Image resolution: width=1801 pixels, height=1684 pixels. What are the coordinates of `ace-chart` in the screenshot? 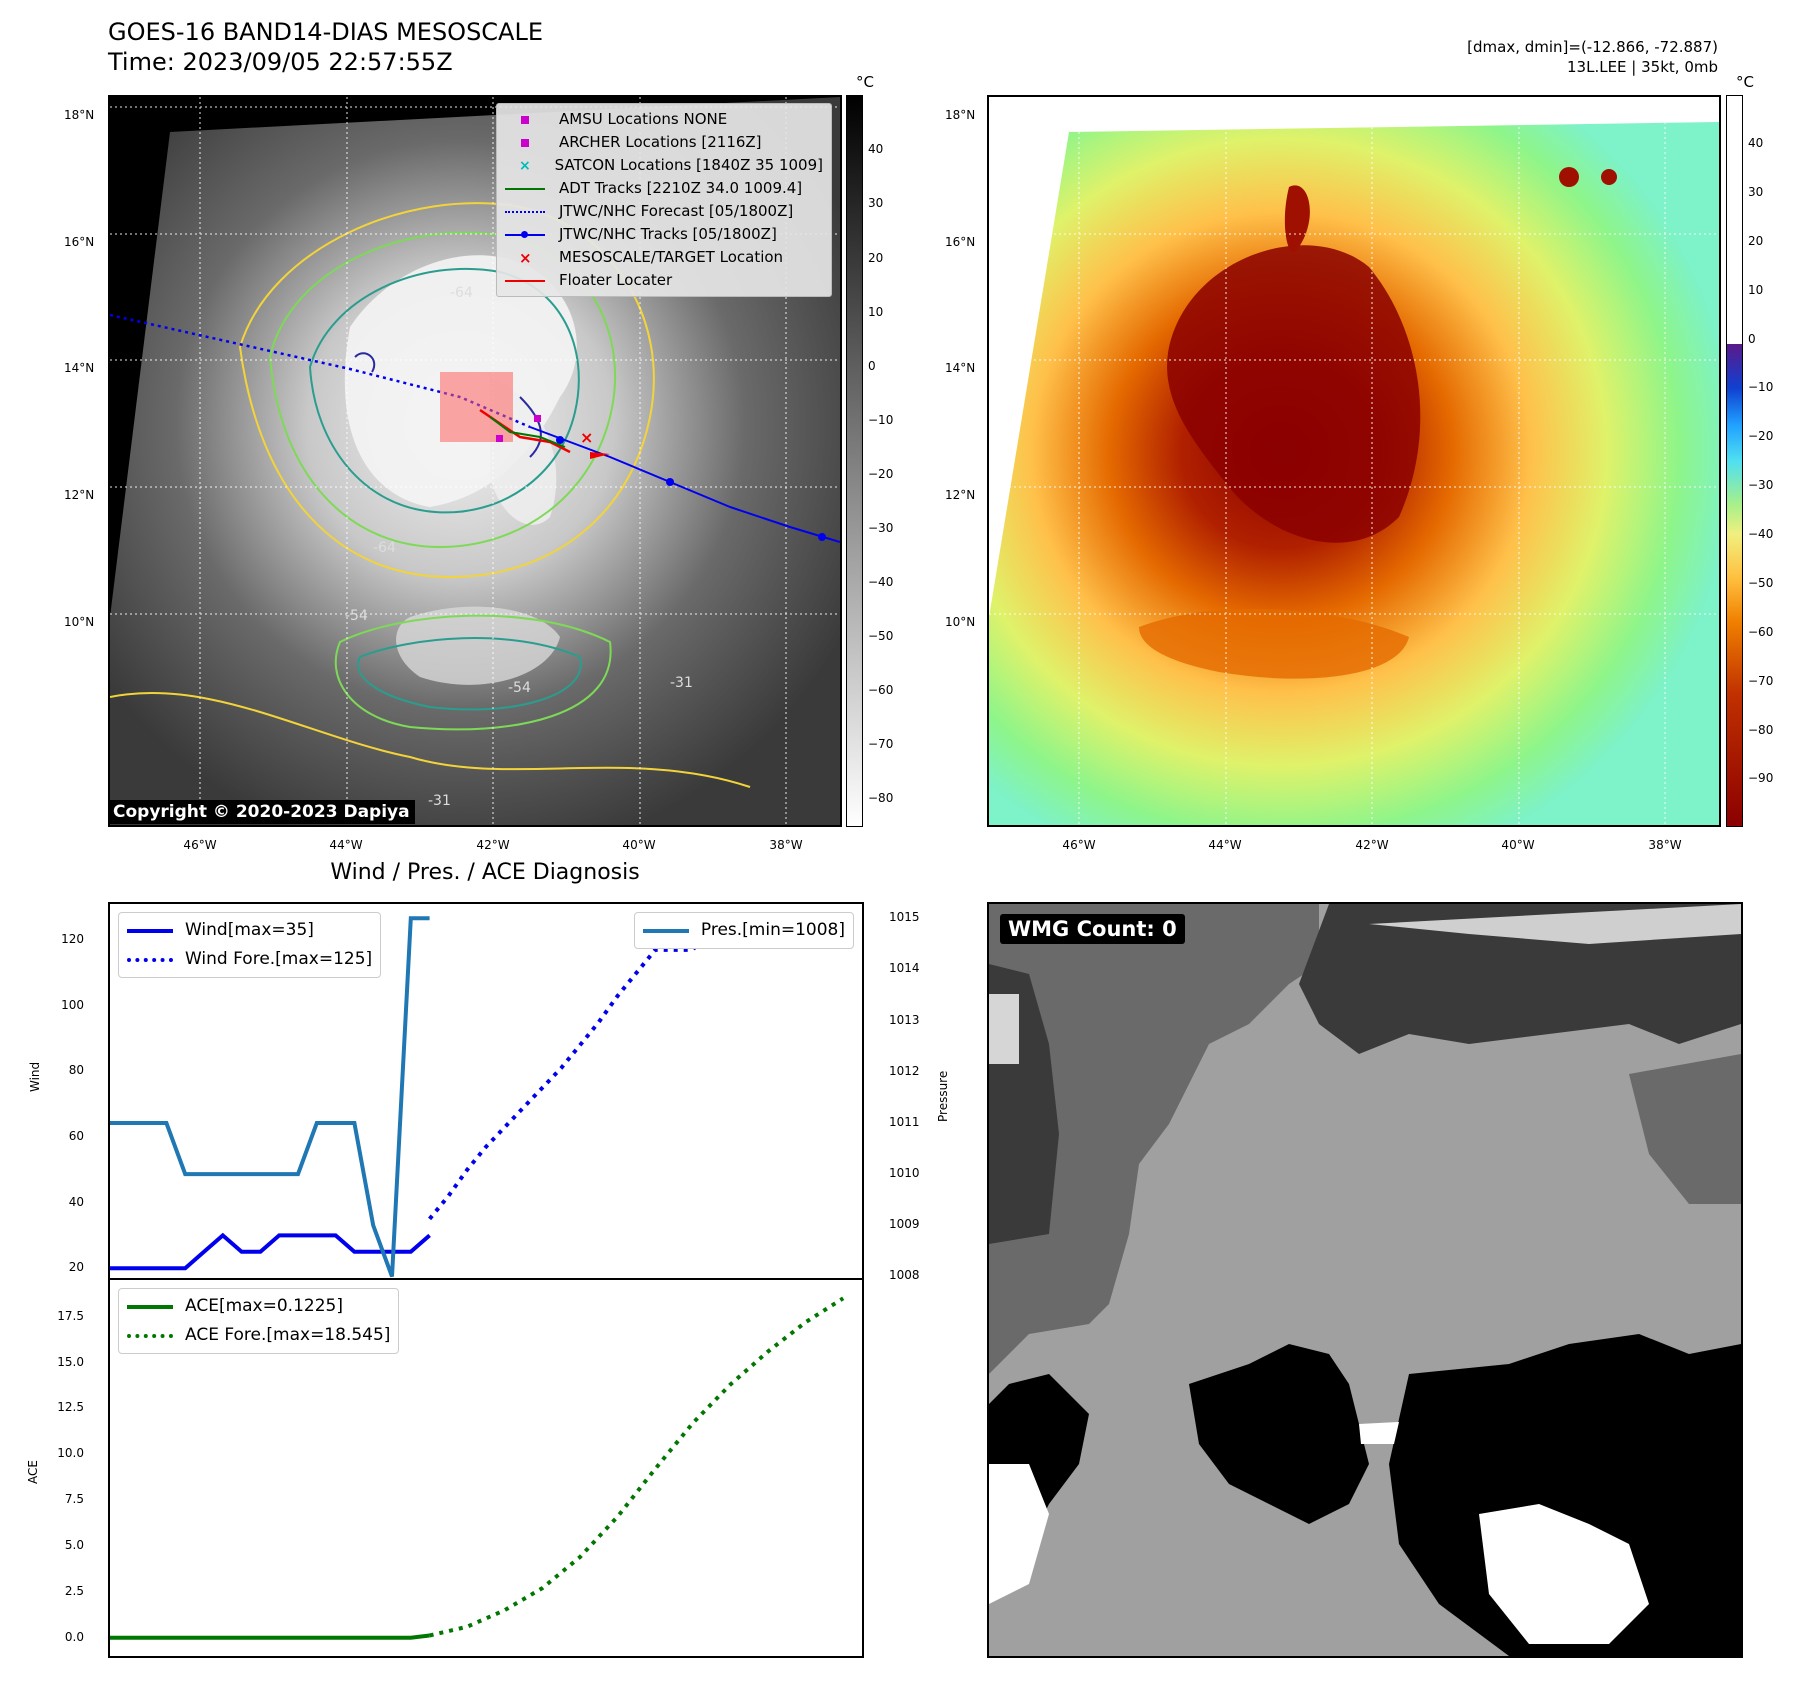 It's located at (477, 1468).